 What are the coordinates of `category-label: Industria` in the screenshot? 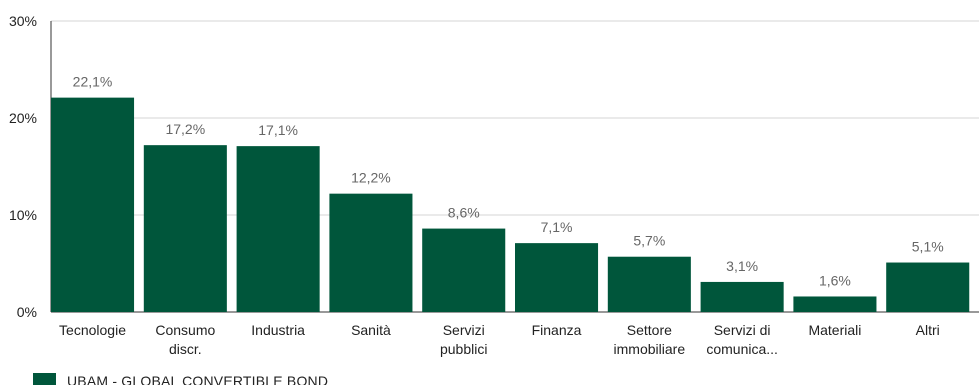 It's located at (278, 330).